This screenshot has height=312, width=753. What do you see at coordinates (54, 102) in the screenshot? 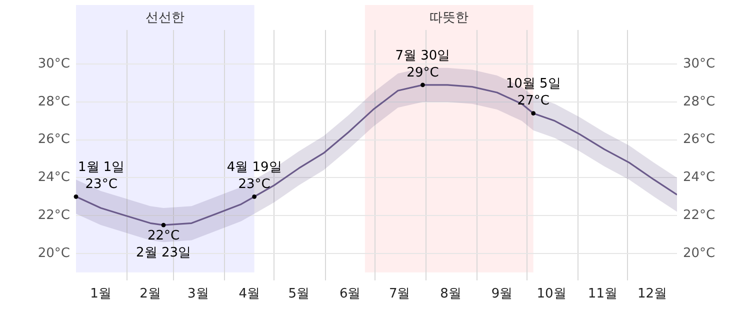
I see `y-tick-label: 28°C` at bounding box center [54, 102].